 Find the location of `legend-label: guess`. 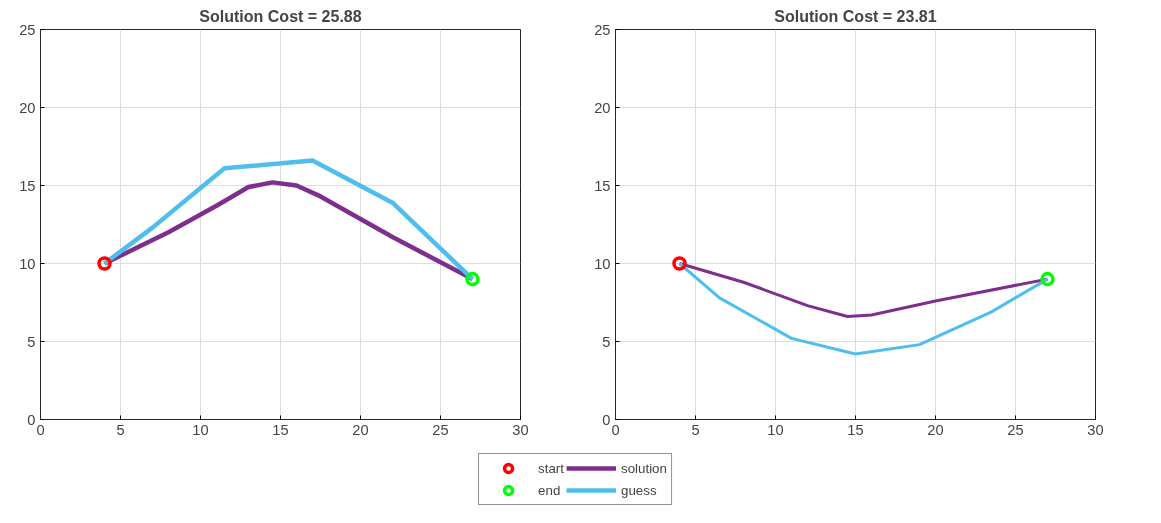

legend-label: guess is located at coordinates (638, 490).